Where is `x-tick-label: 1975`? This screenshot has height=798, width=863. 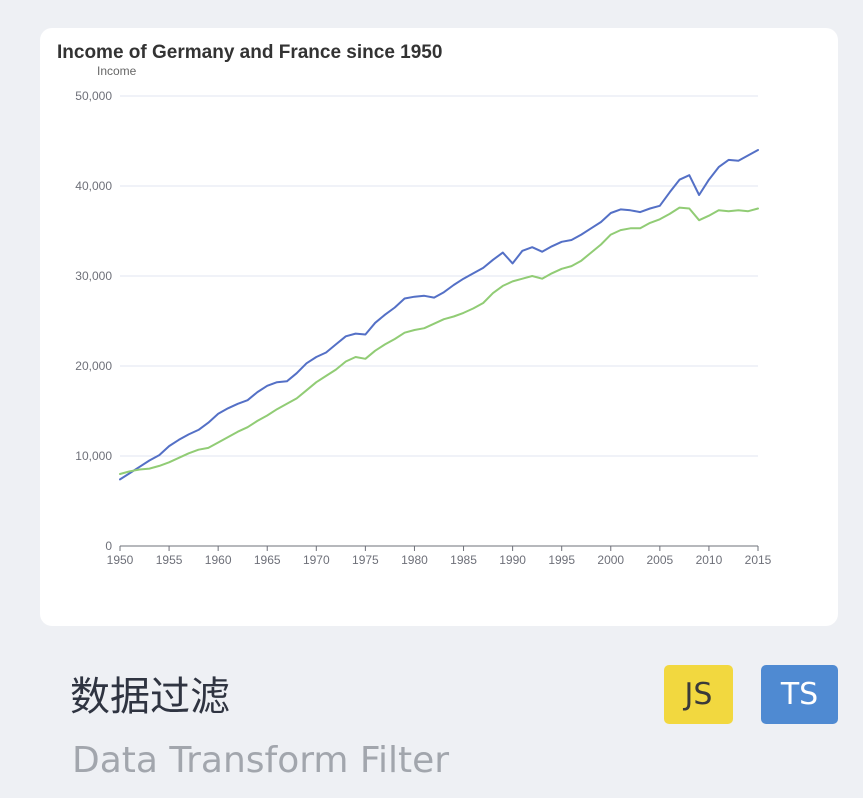 x-tick-label: 1975 is located at coordinates (365, 560).